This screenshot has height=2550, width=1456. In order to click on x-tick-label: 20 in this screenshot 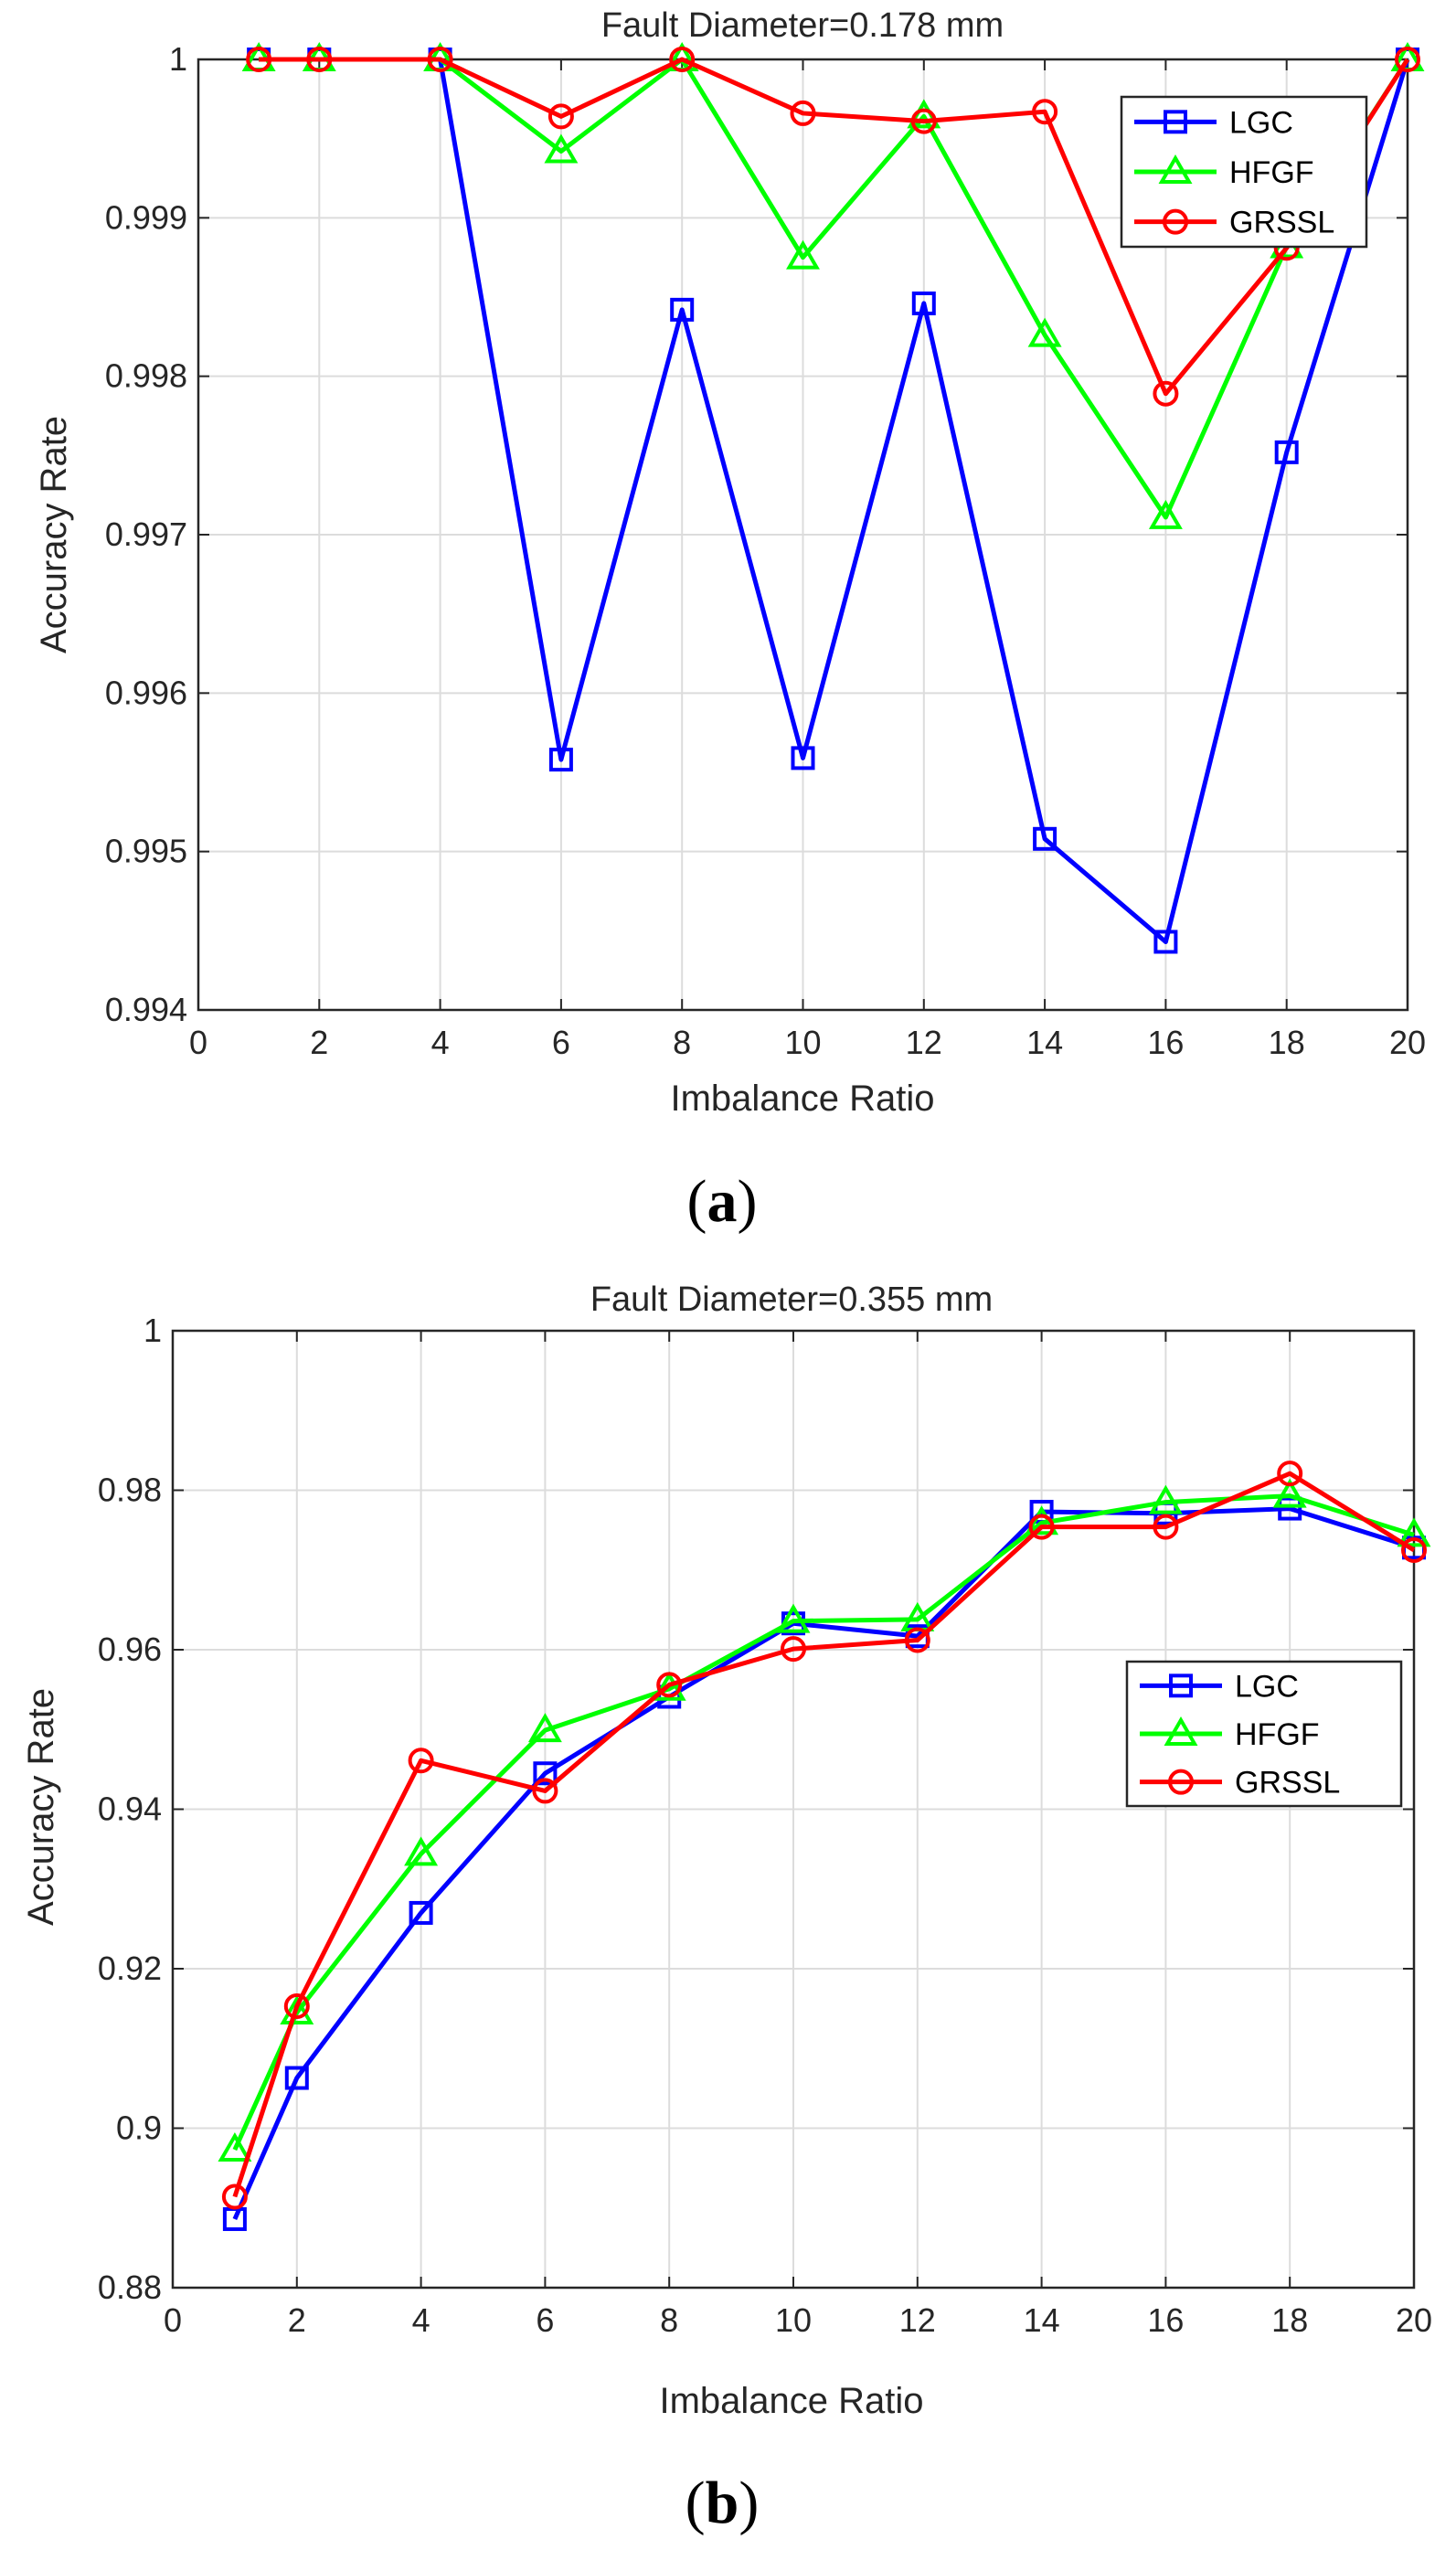, I will do `click(1408, 1042)`.